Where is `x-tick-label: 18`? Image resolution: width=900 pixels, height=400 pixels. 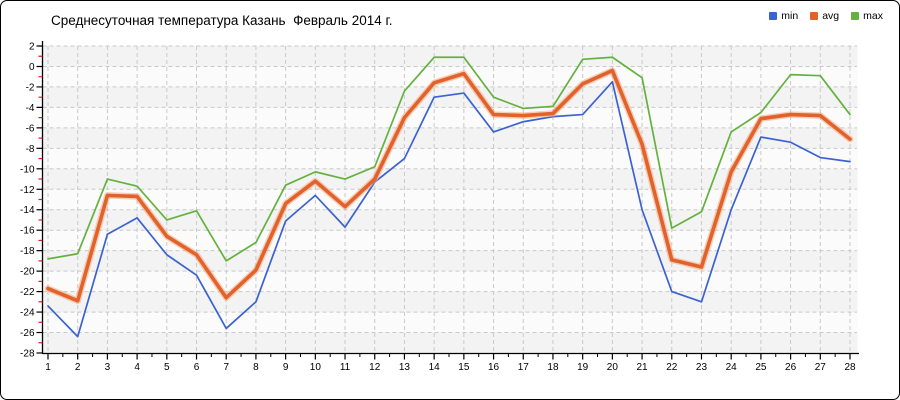 x-tick-label: 18 is located at coordinates (553, 367).